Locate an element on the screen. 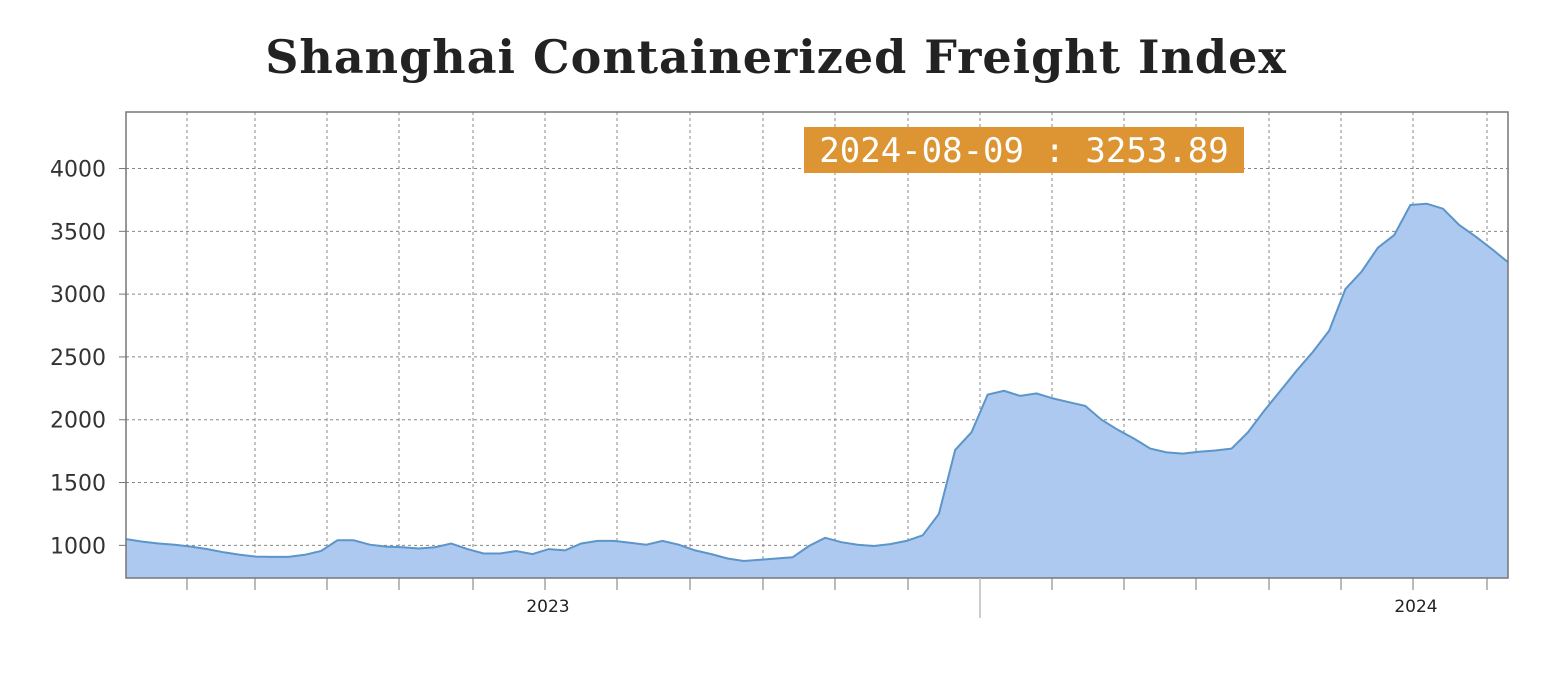  y-tick-label: 3500 is located at coordinates (78, 232).